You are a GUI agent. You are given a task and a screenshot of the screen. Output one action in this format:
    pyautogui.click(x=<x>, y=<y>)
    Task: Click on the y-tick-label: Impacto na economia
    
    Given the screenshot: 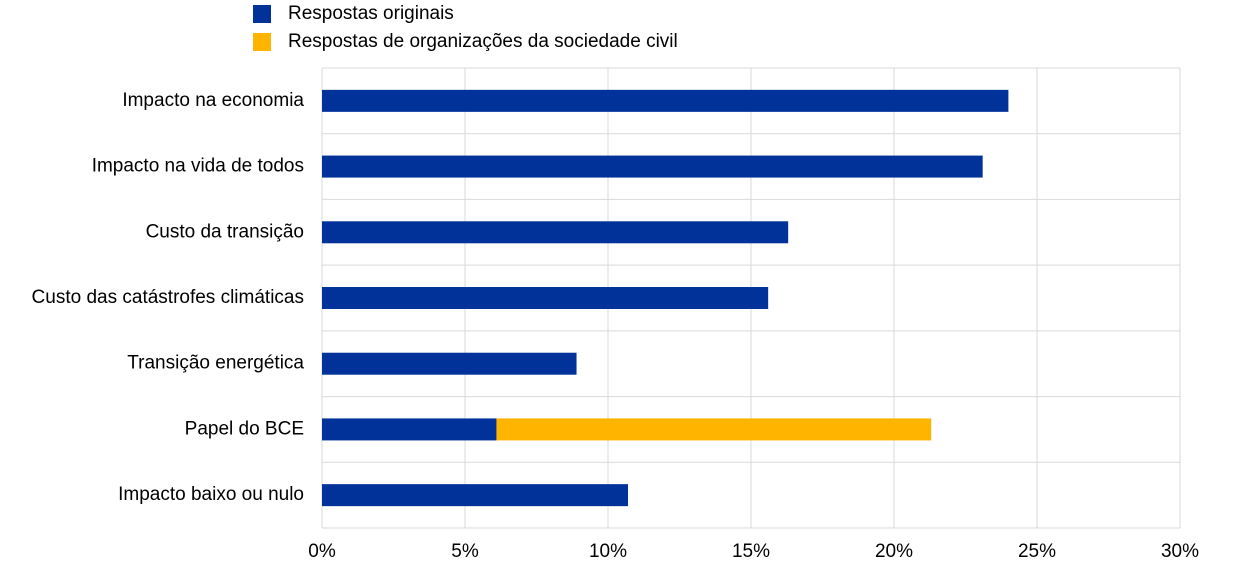 What is the action you would take?
    pyautogui.click(x=213, y=100)
    